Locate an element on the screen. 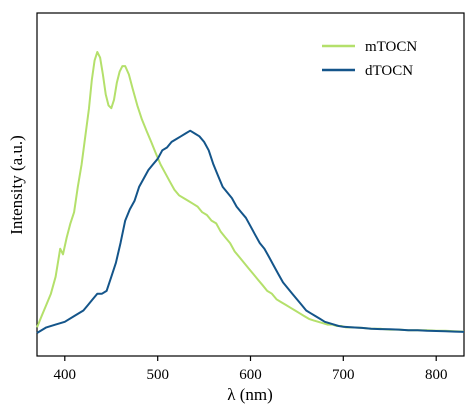 This screenshot has height=419, width=474. x-ticks-layer: 400 500 600 700 800 is located at coordinates (251, 369).